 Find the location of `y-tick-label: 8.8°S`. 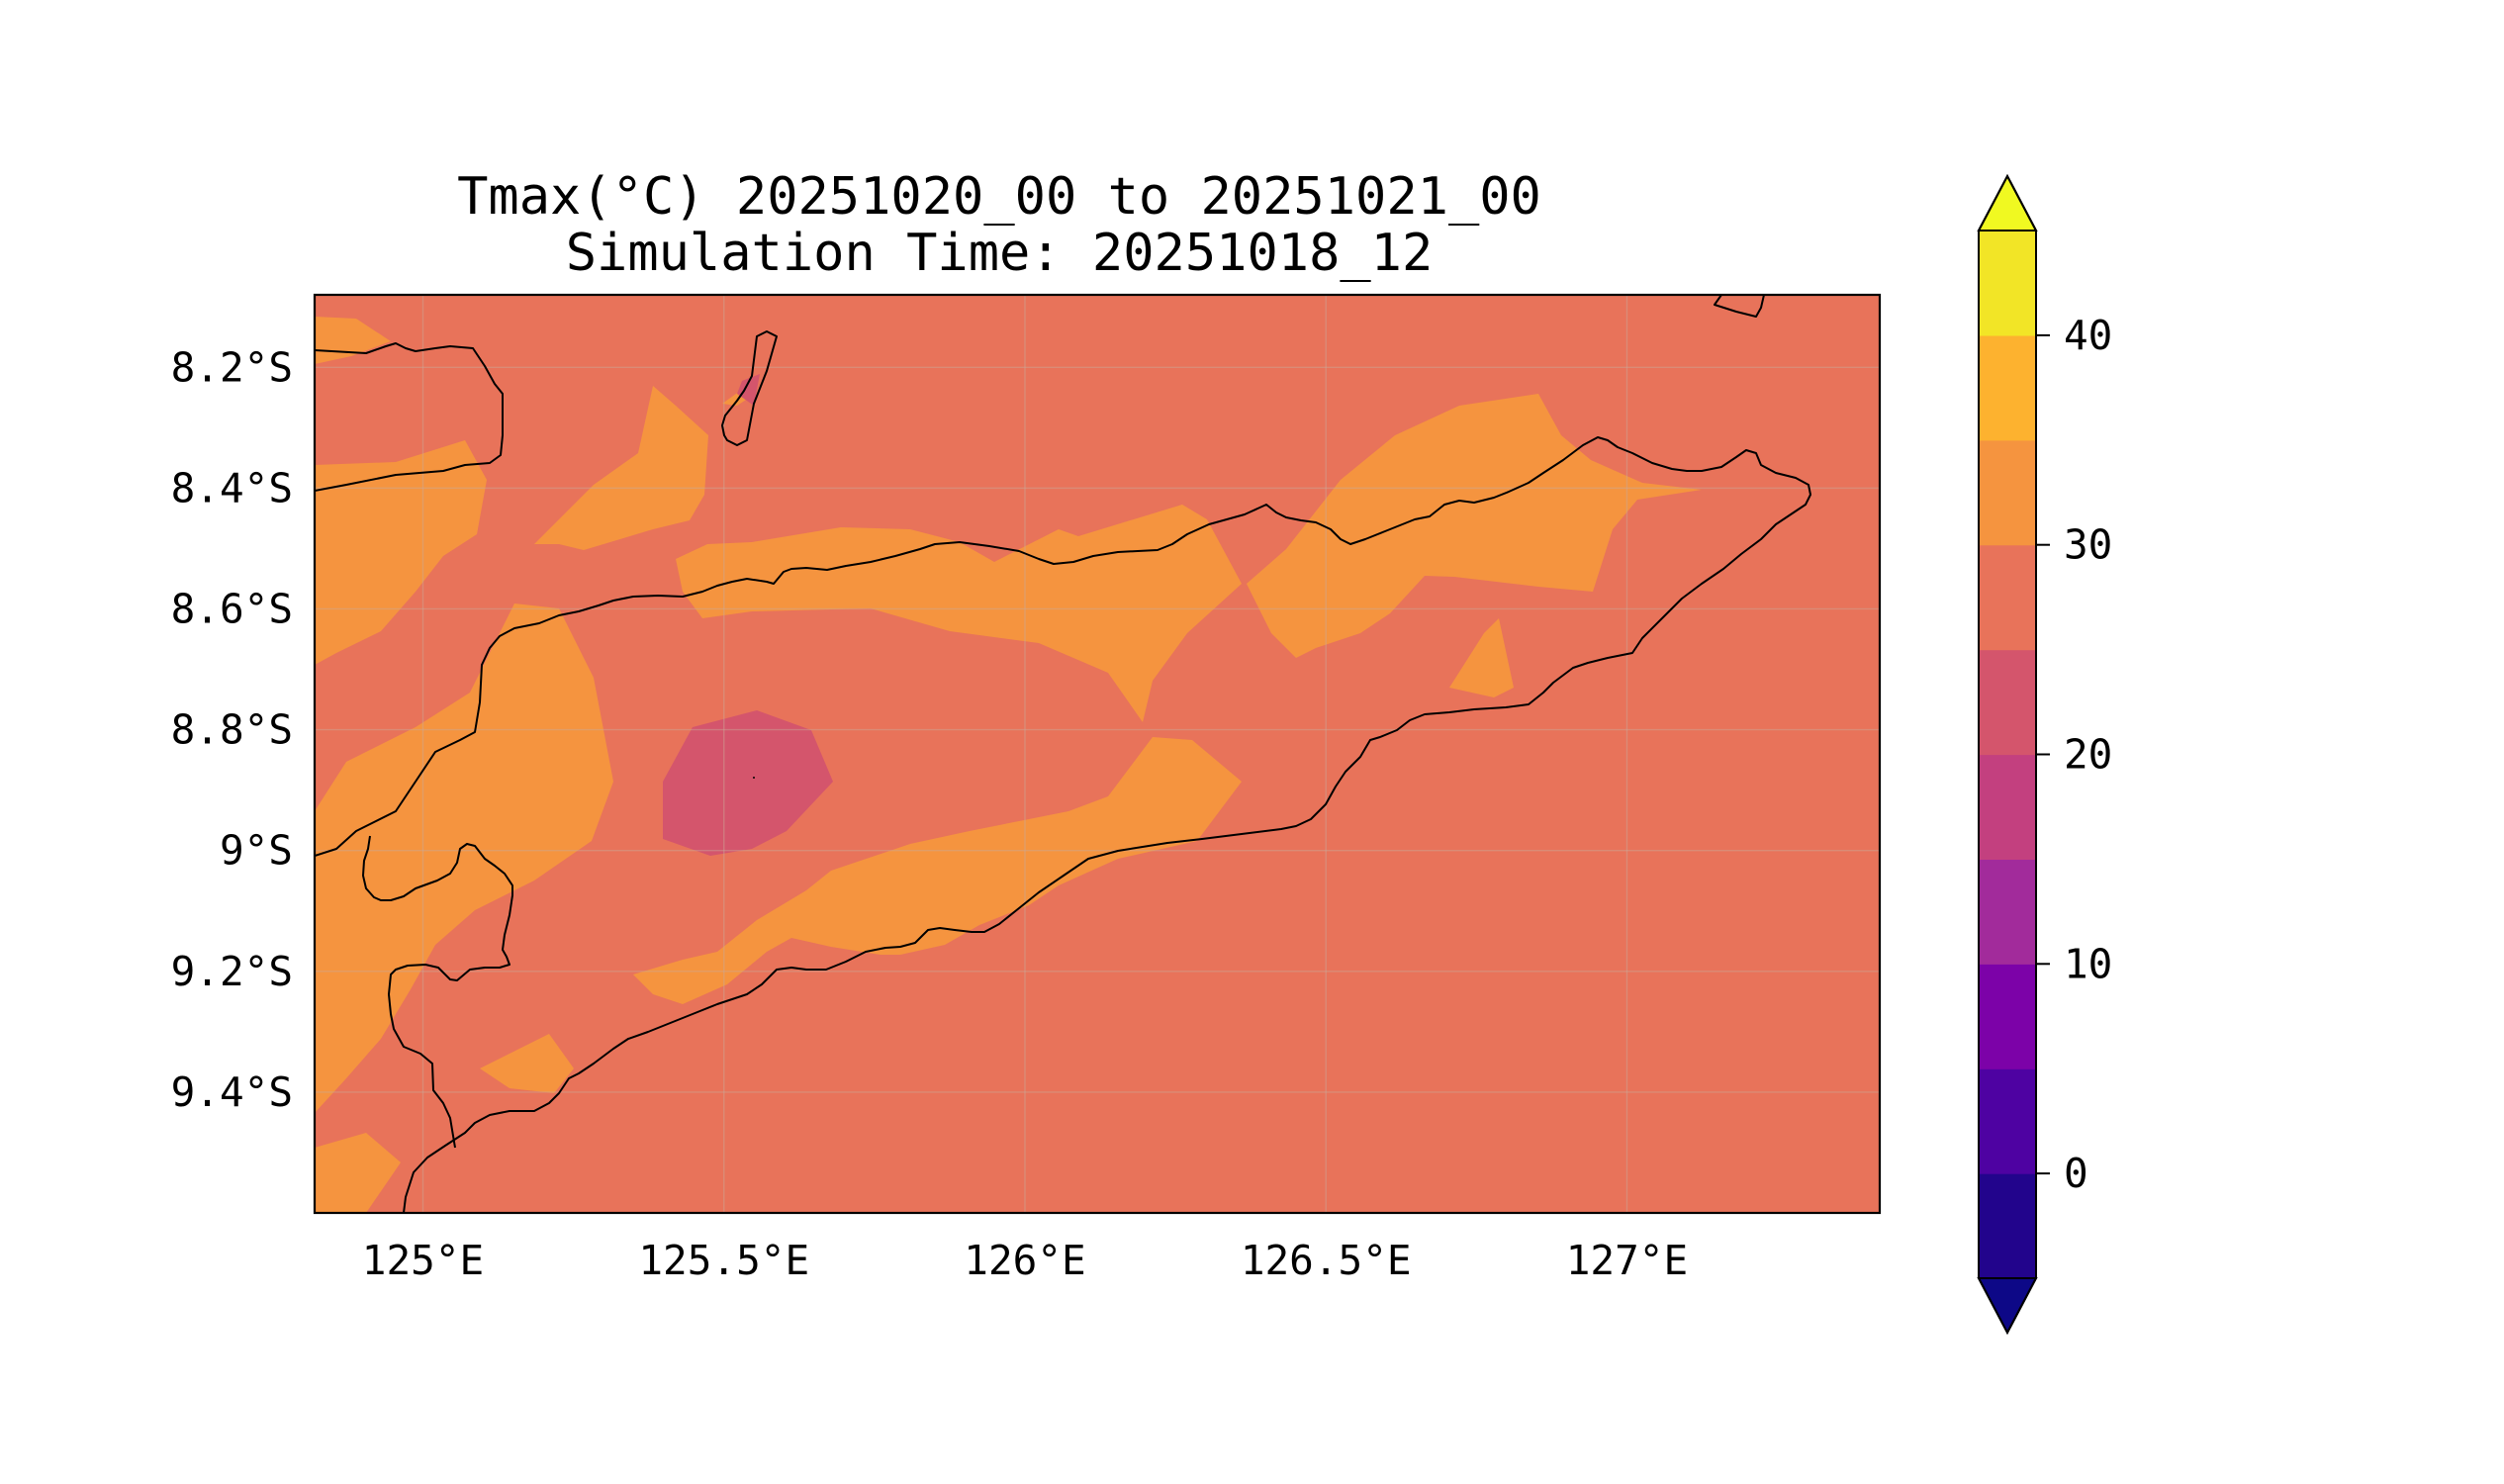

y-tick-label: 8.8°S is located at coordinates (232, 730).